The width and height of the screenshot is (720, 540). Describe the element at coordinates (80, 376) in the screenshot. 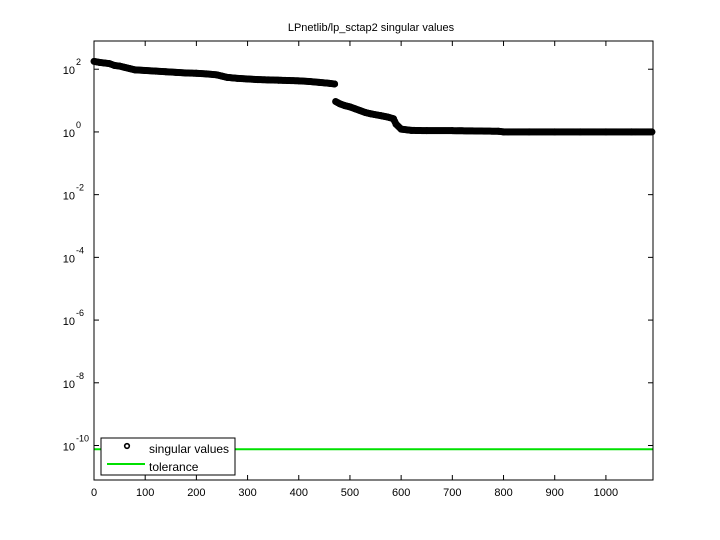

I see `y-tick-exponent: -8` at that location.